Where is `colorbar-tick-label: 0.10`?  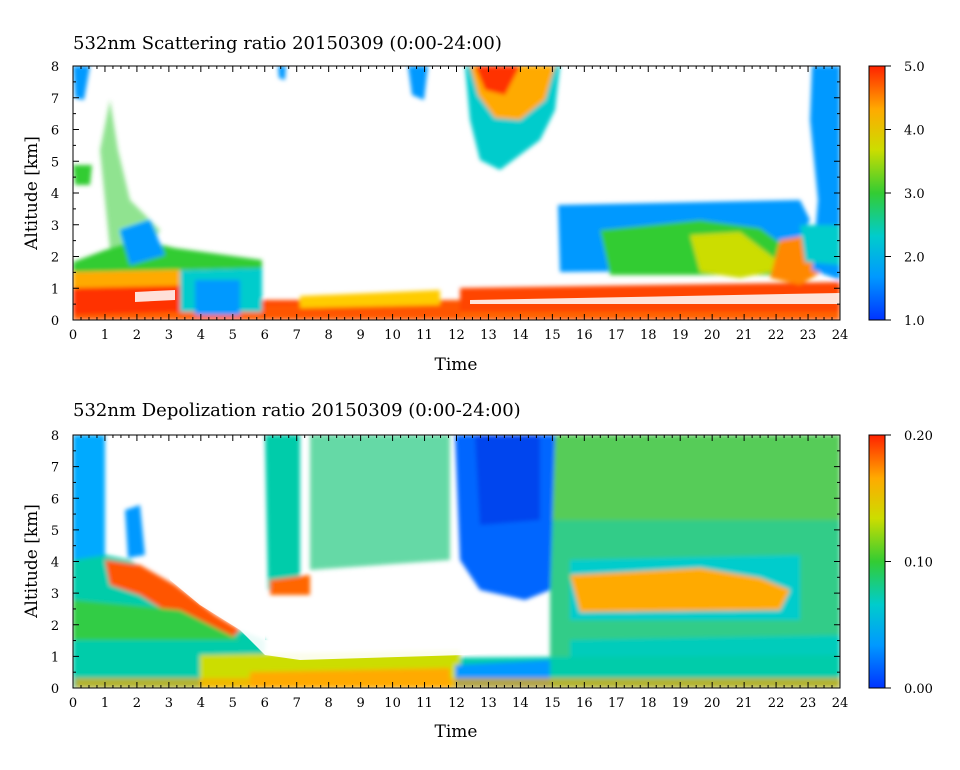 colorbar-tick-label: 0.10 is located at coordinates (918, 563).